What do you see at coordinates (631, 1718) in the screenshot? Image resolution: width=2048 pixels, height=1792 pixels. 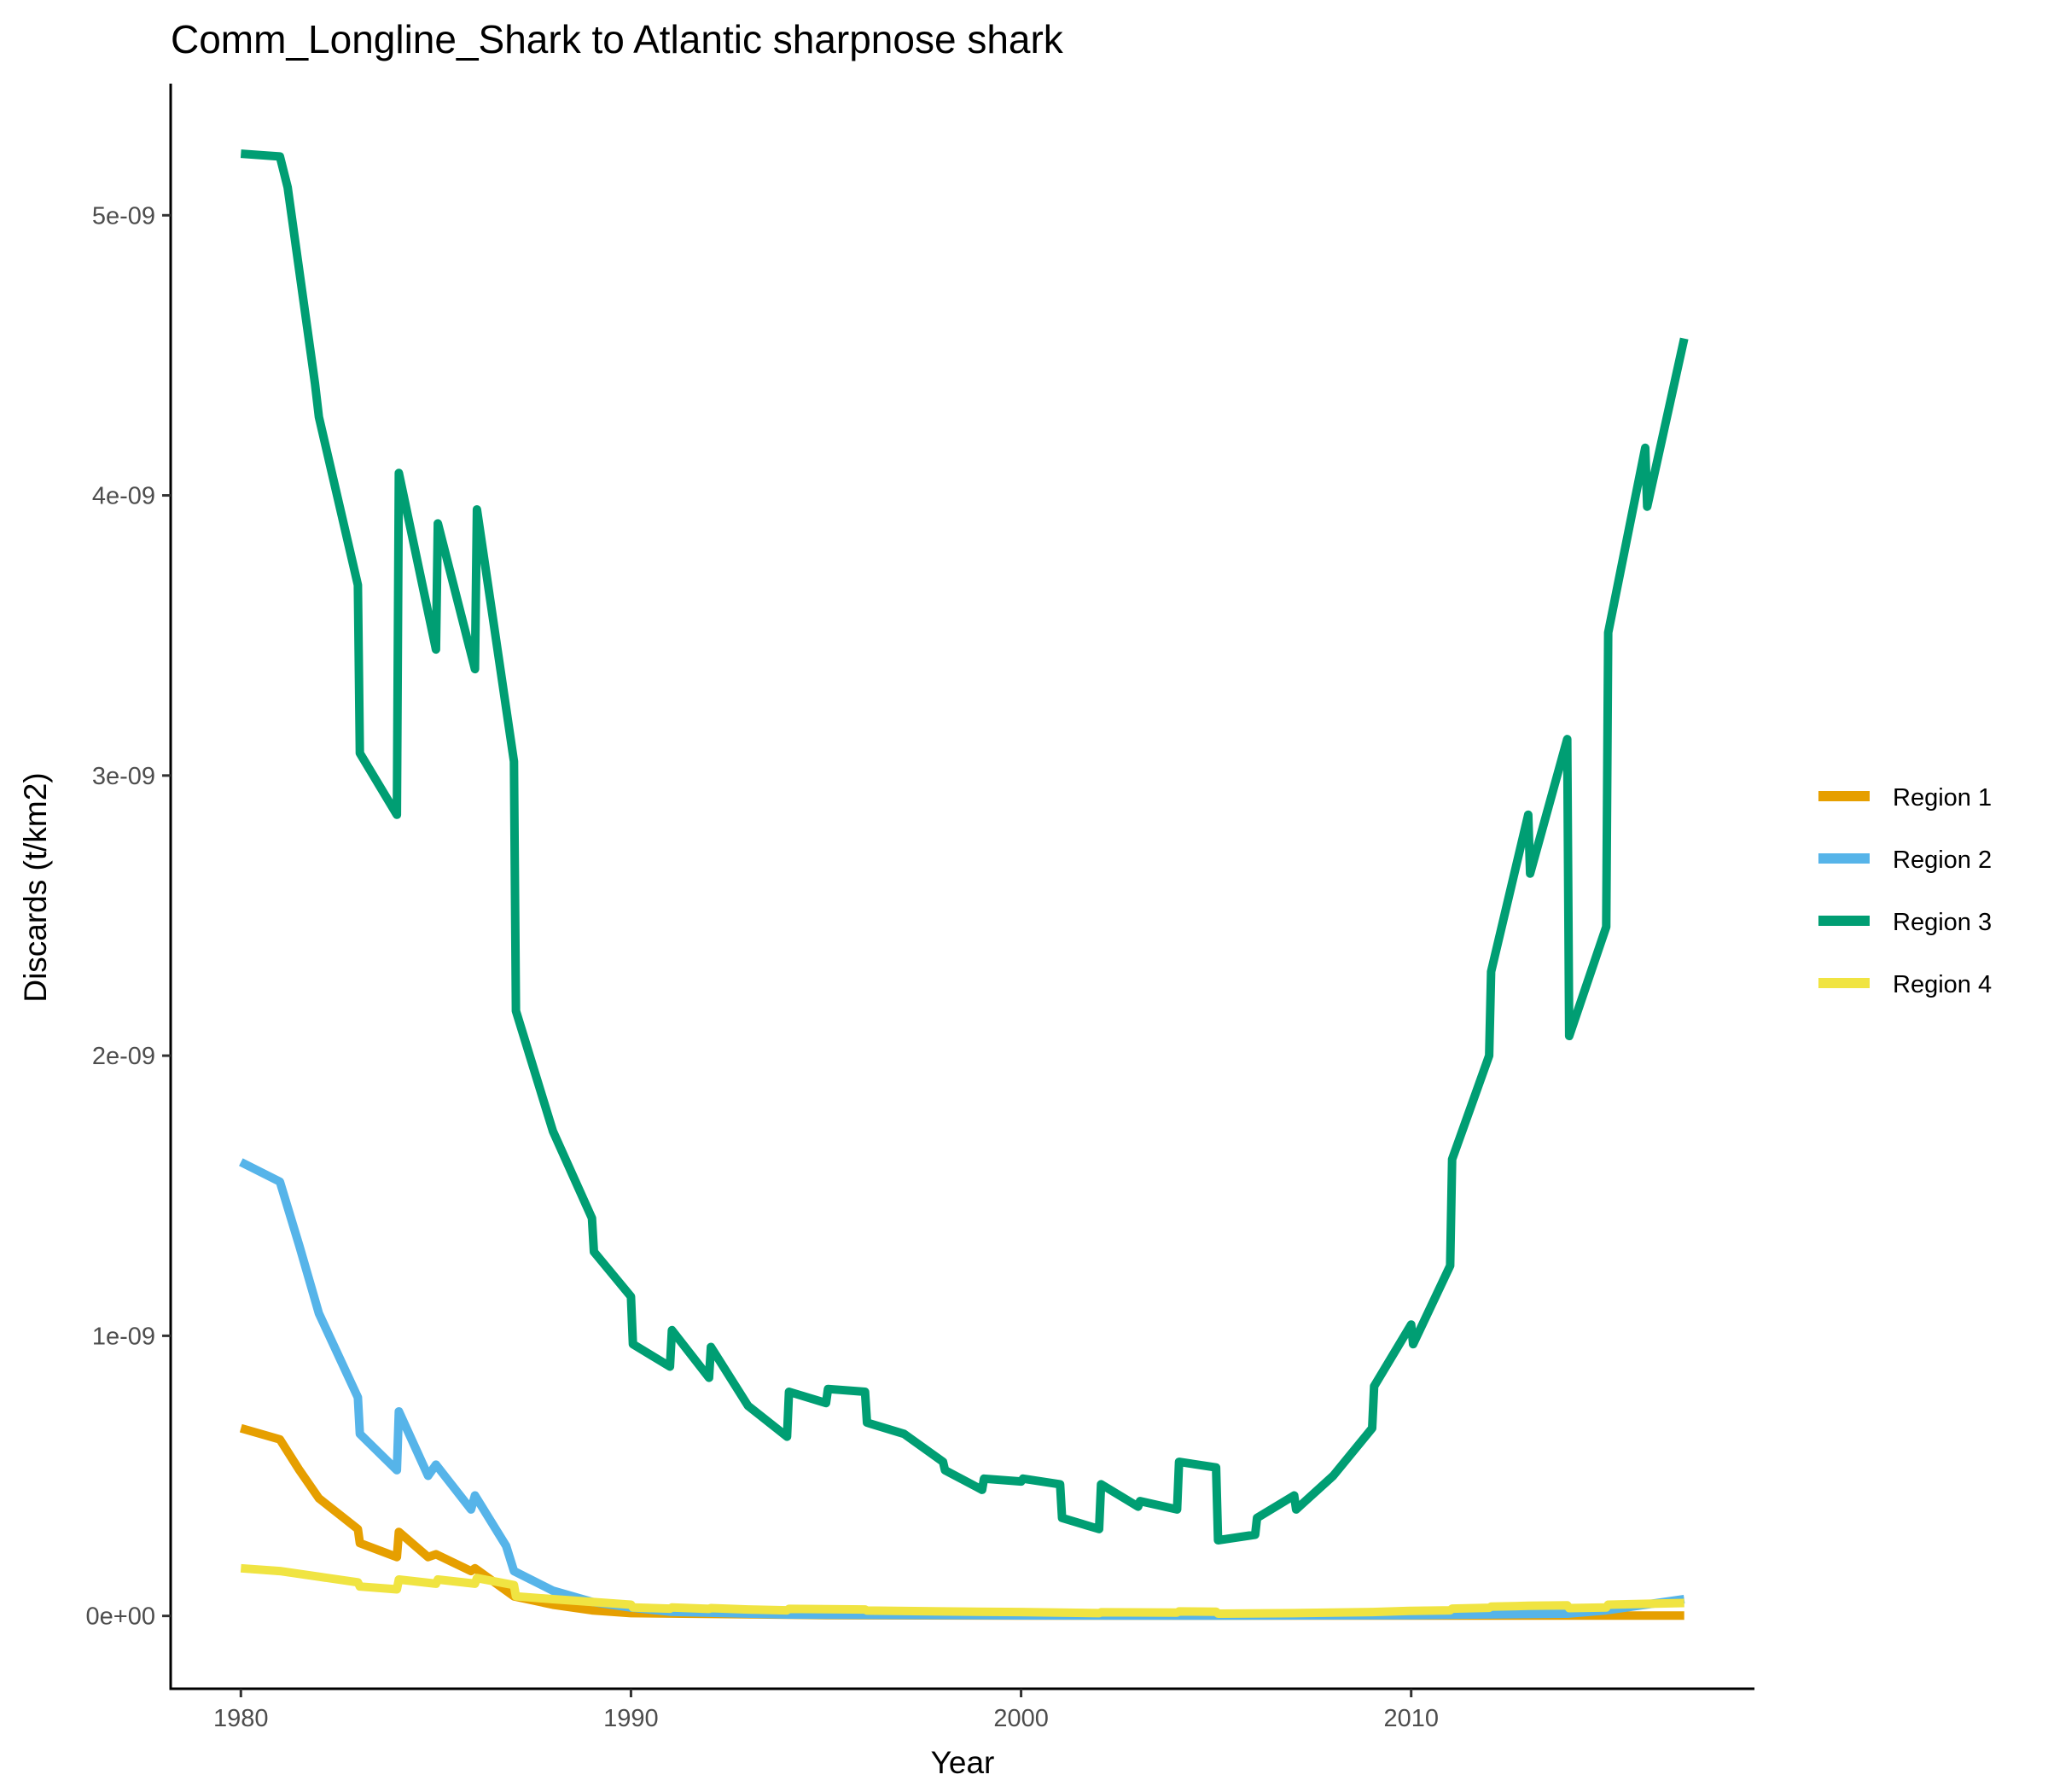 I see `x-tick-label: 1990` at bounding box center [631, 1718].